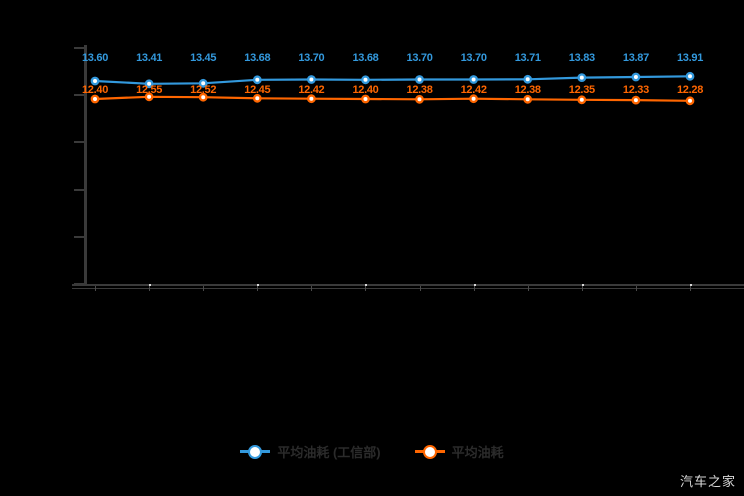 The image size is (744, 496). Describe the element at coordinates (429, 451) in the screenshot. I see `legend-marker-orange-icon` at that location.